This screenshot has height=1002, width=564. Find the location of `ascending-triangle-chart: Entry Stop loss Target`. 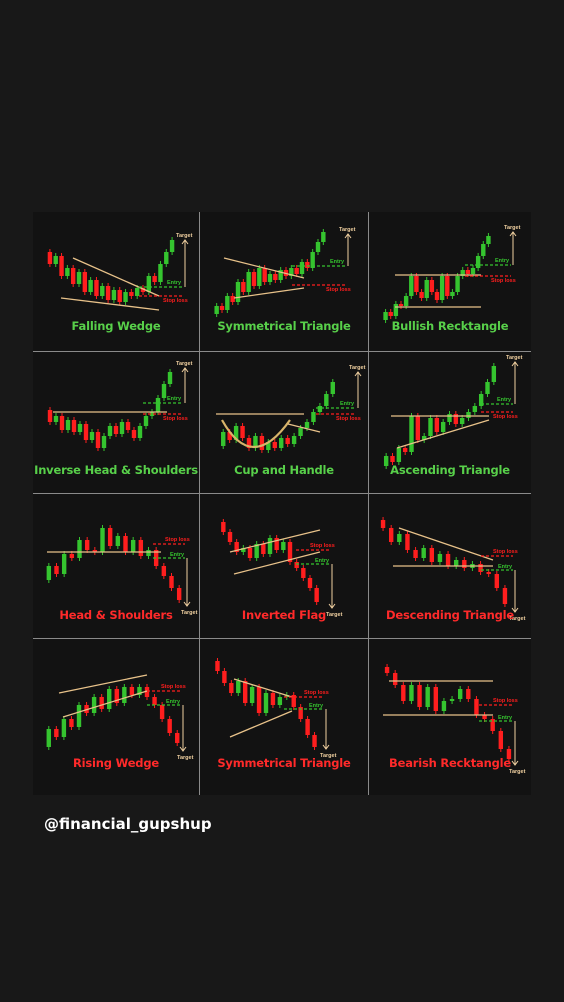

ascending-triangle-chart: Entry Stop loss Target is located at coordinates (453, 412).